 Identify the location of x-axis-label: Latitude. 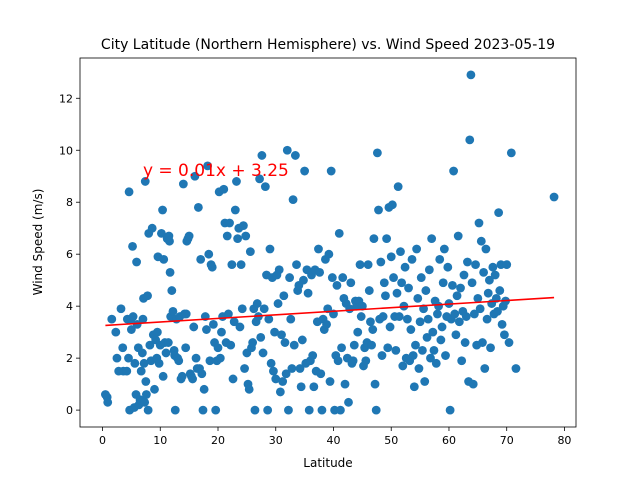
(327, 463).